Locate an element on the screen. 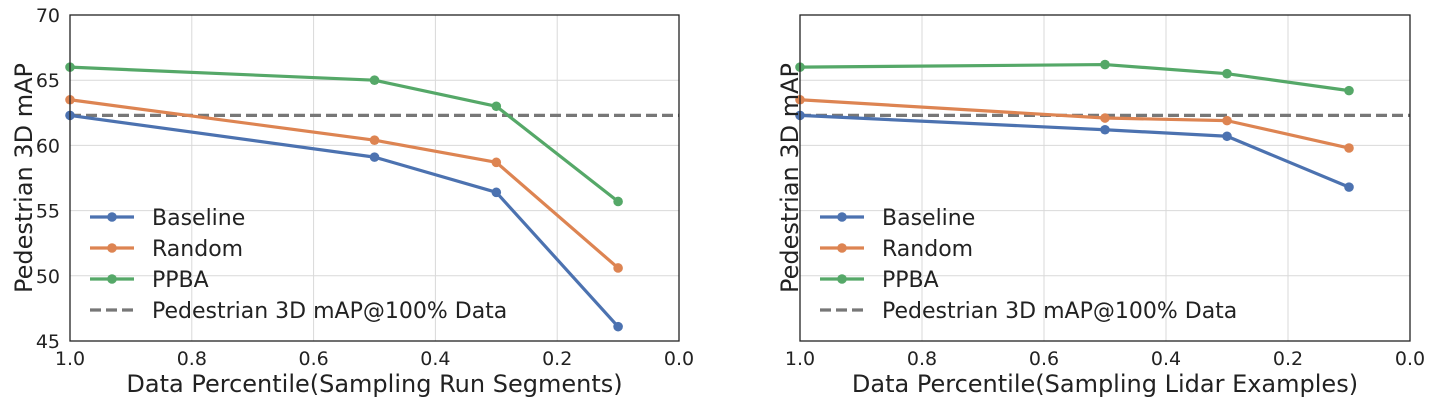 The width and height of the screenshot is (1432, 404). y-tick-label: 45 is located at coordinates (48, 342).